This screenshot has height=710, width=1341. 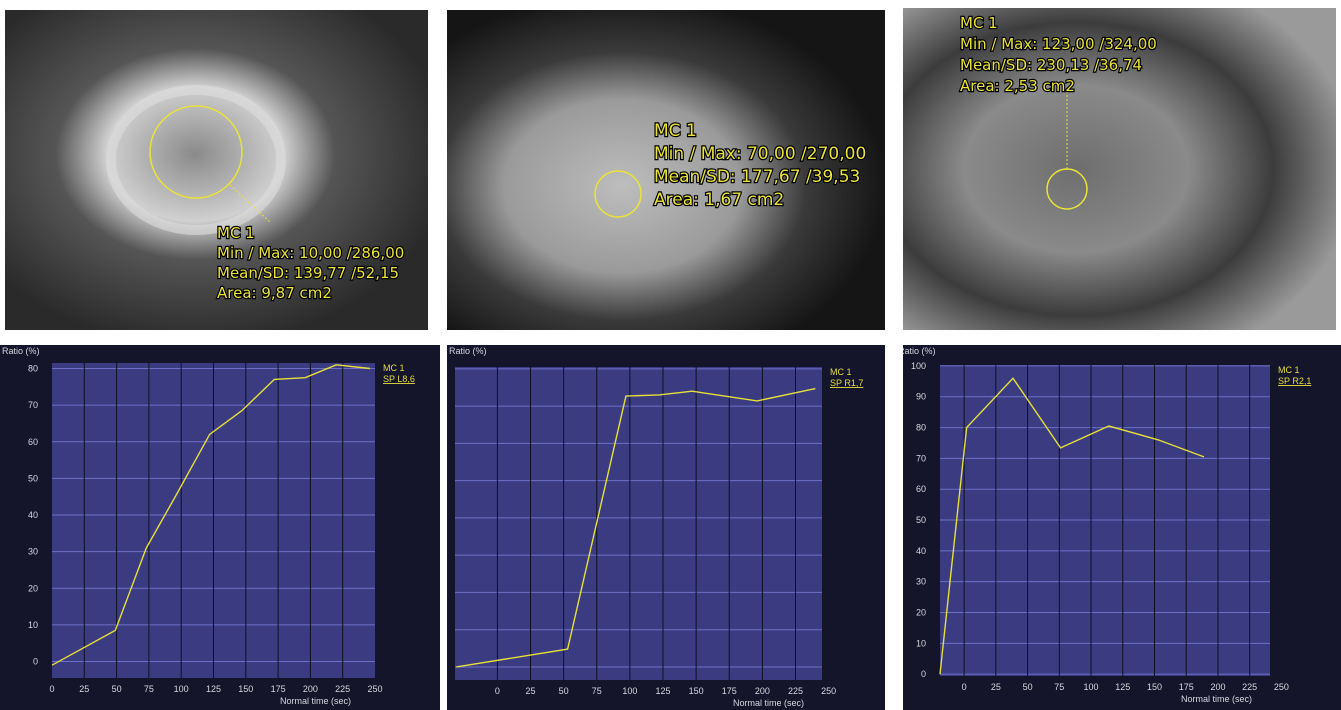 What do you see at coordinates (399, 379) in the screenshot?
I see `legend-detail: SP L8,6` at bounding box center [399, 379].